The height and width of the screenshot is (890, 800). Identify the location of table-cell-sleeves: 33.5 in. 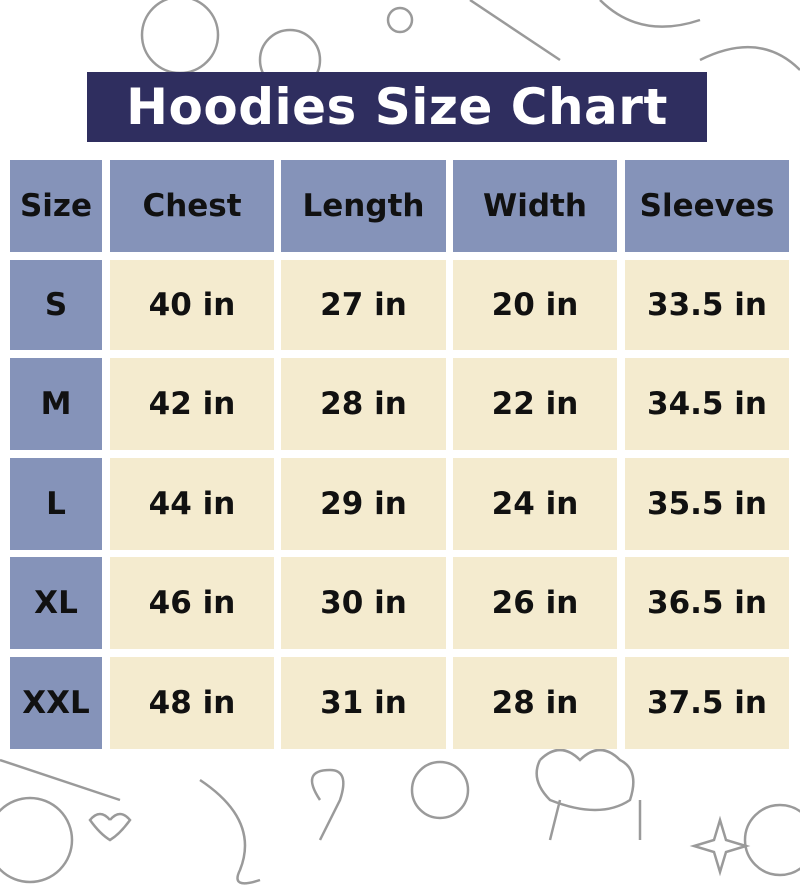
(707, 305).